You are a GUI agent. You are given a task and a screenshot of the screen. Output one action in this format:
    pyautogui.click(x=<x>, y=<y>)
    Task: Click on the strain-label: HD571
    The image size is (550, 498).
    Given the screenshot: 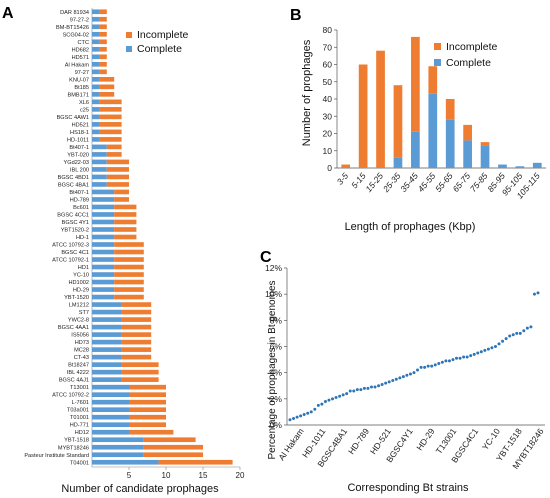 What is the action you would take?
    pyautogui.click(x=80, y=58)
    